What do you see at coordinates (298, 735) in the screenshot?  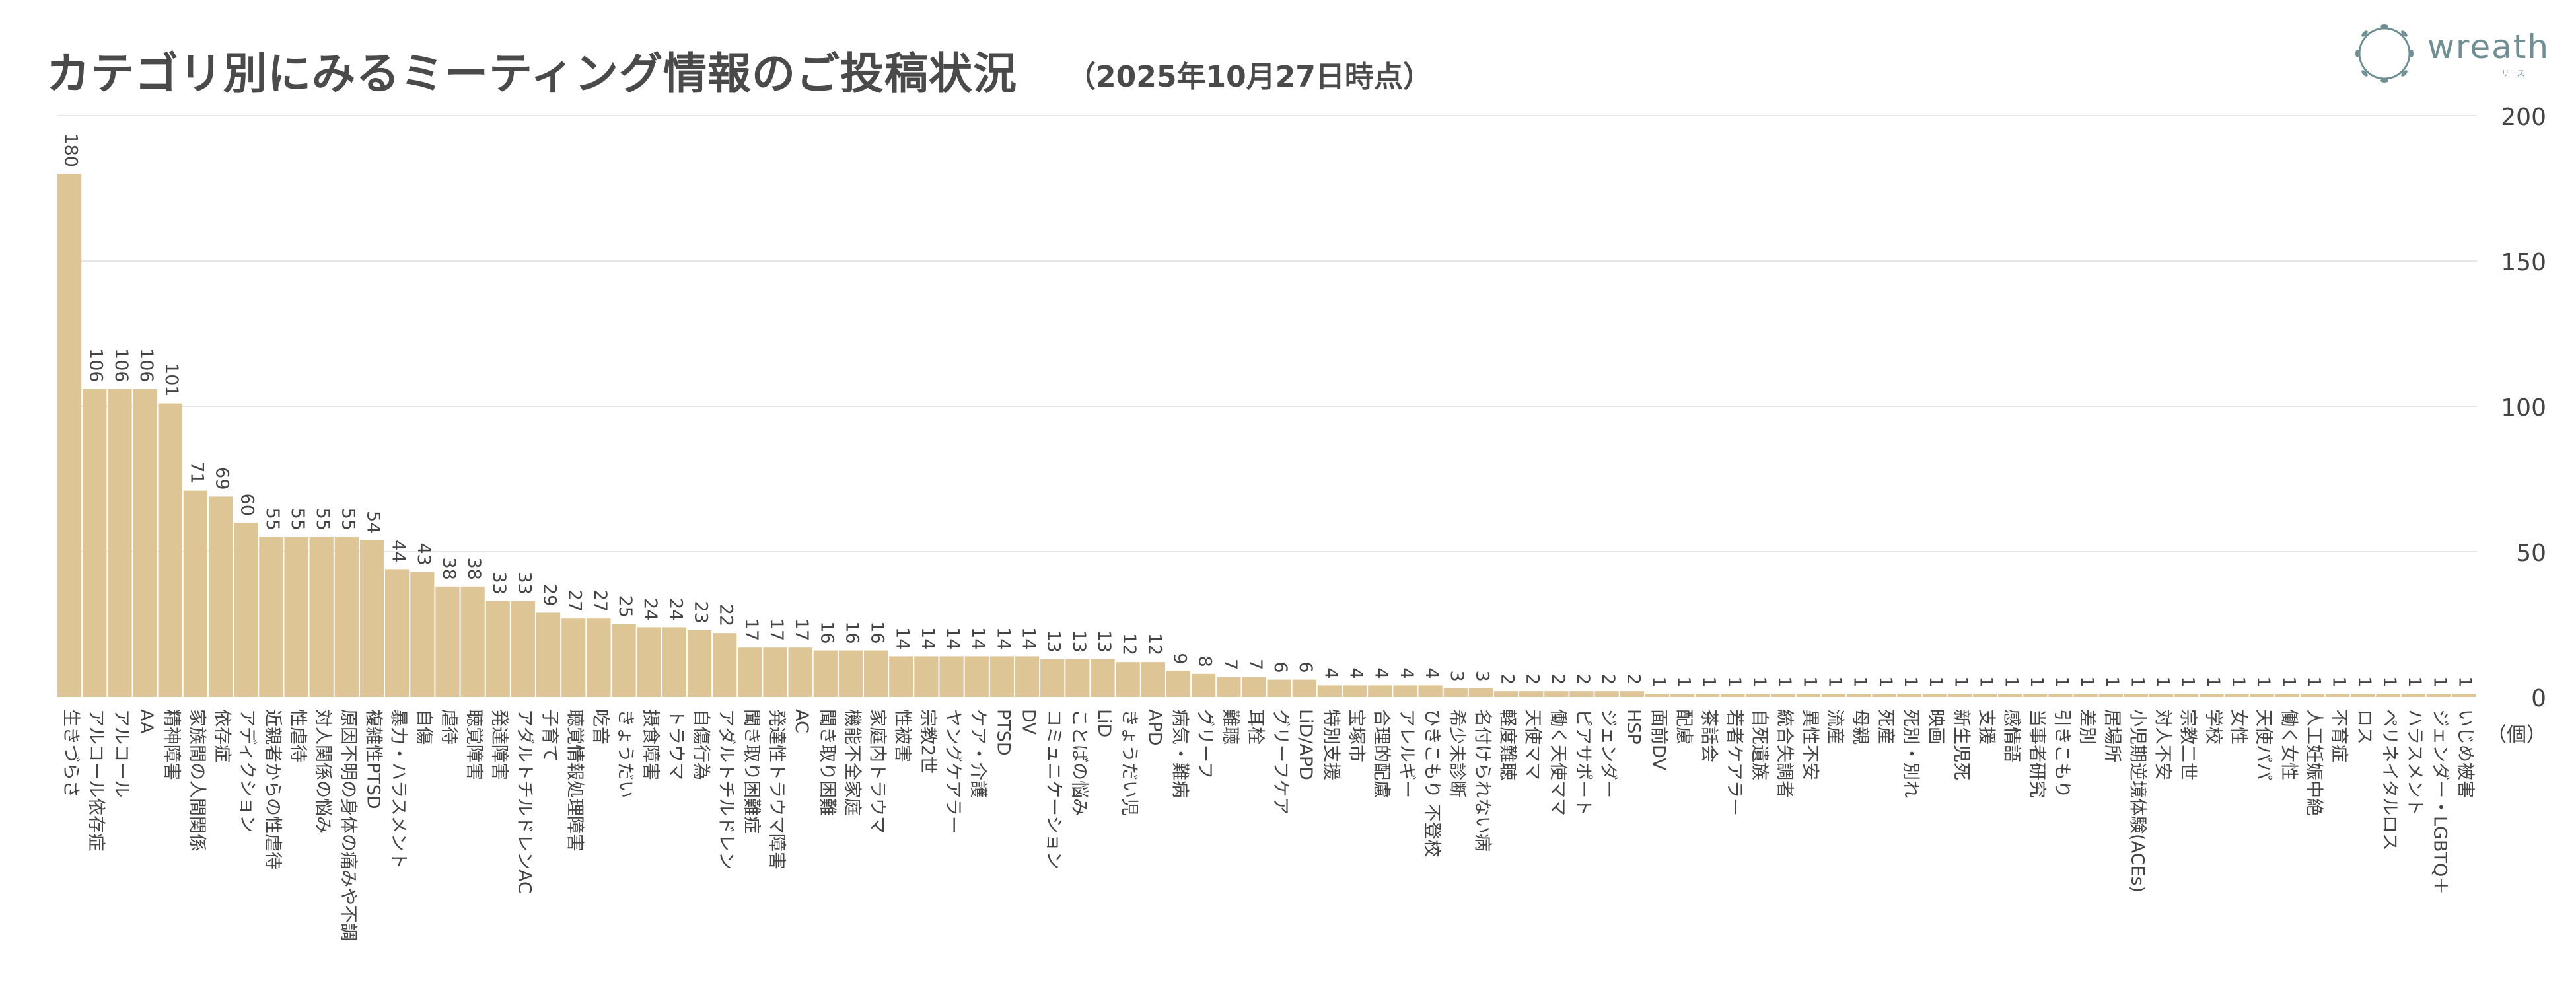 I see `category-label: 性虐待` at bounding box center [298, 735].